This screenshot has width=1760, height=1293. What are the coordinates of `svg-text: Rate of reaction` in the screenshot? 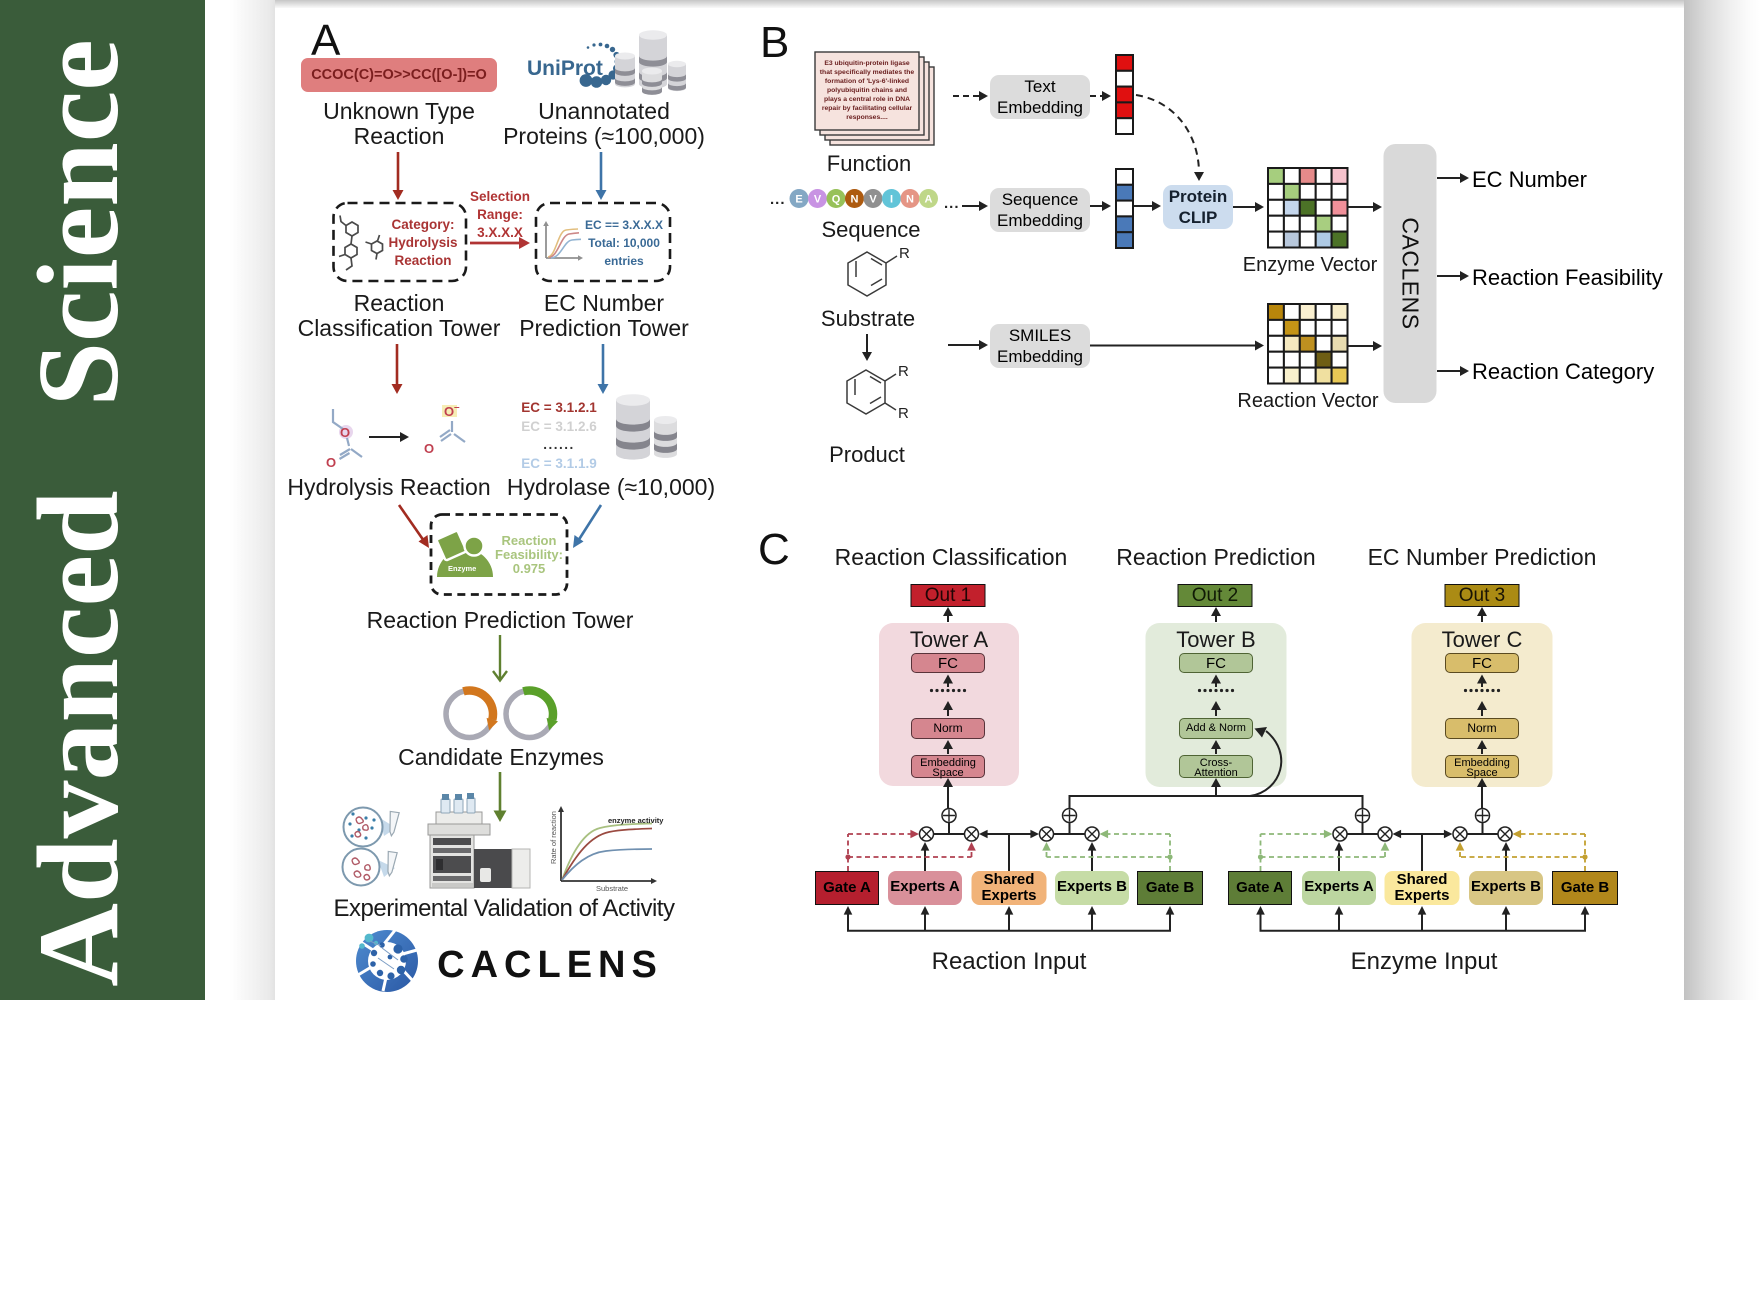 It's located at (553, 837).